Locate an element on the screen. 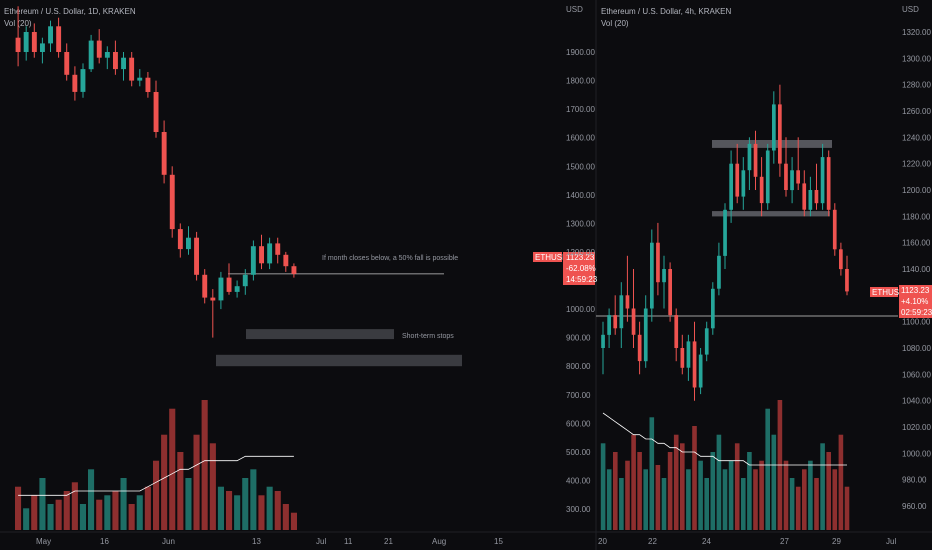 The height and width of the screenshot is (550, 932). right-price-tick: 1240.00 is located at coordinates (916, 137).